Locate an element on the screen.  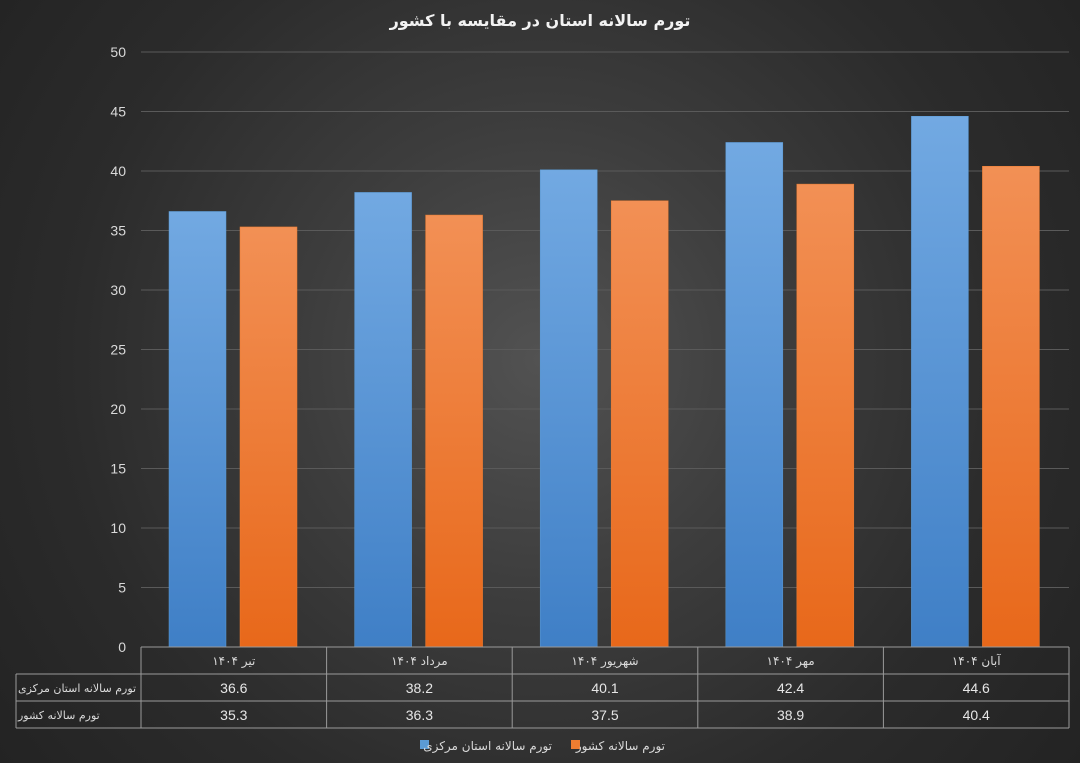
data-label: 36.6 is located at coordinates (233, 688).